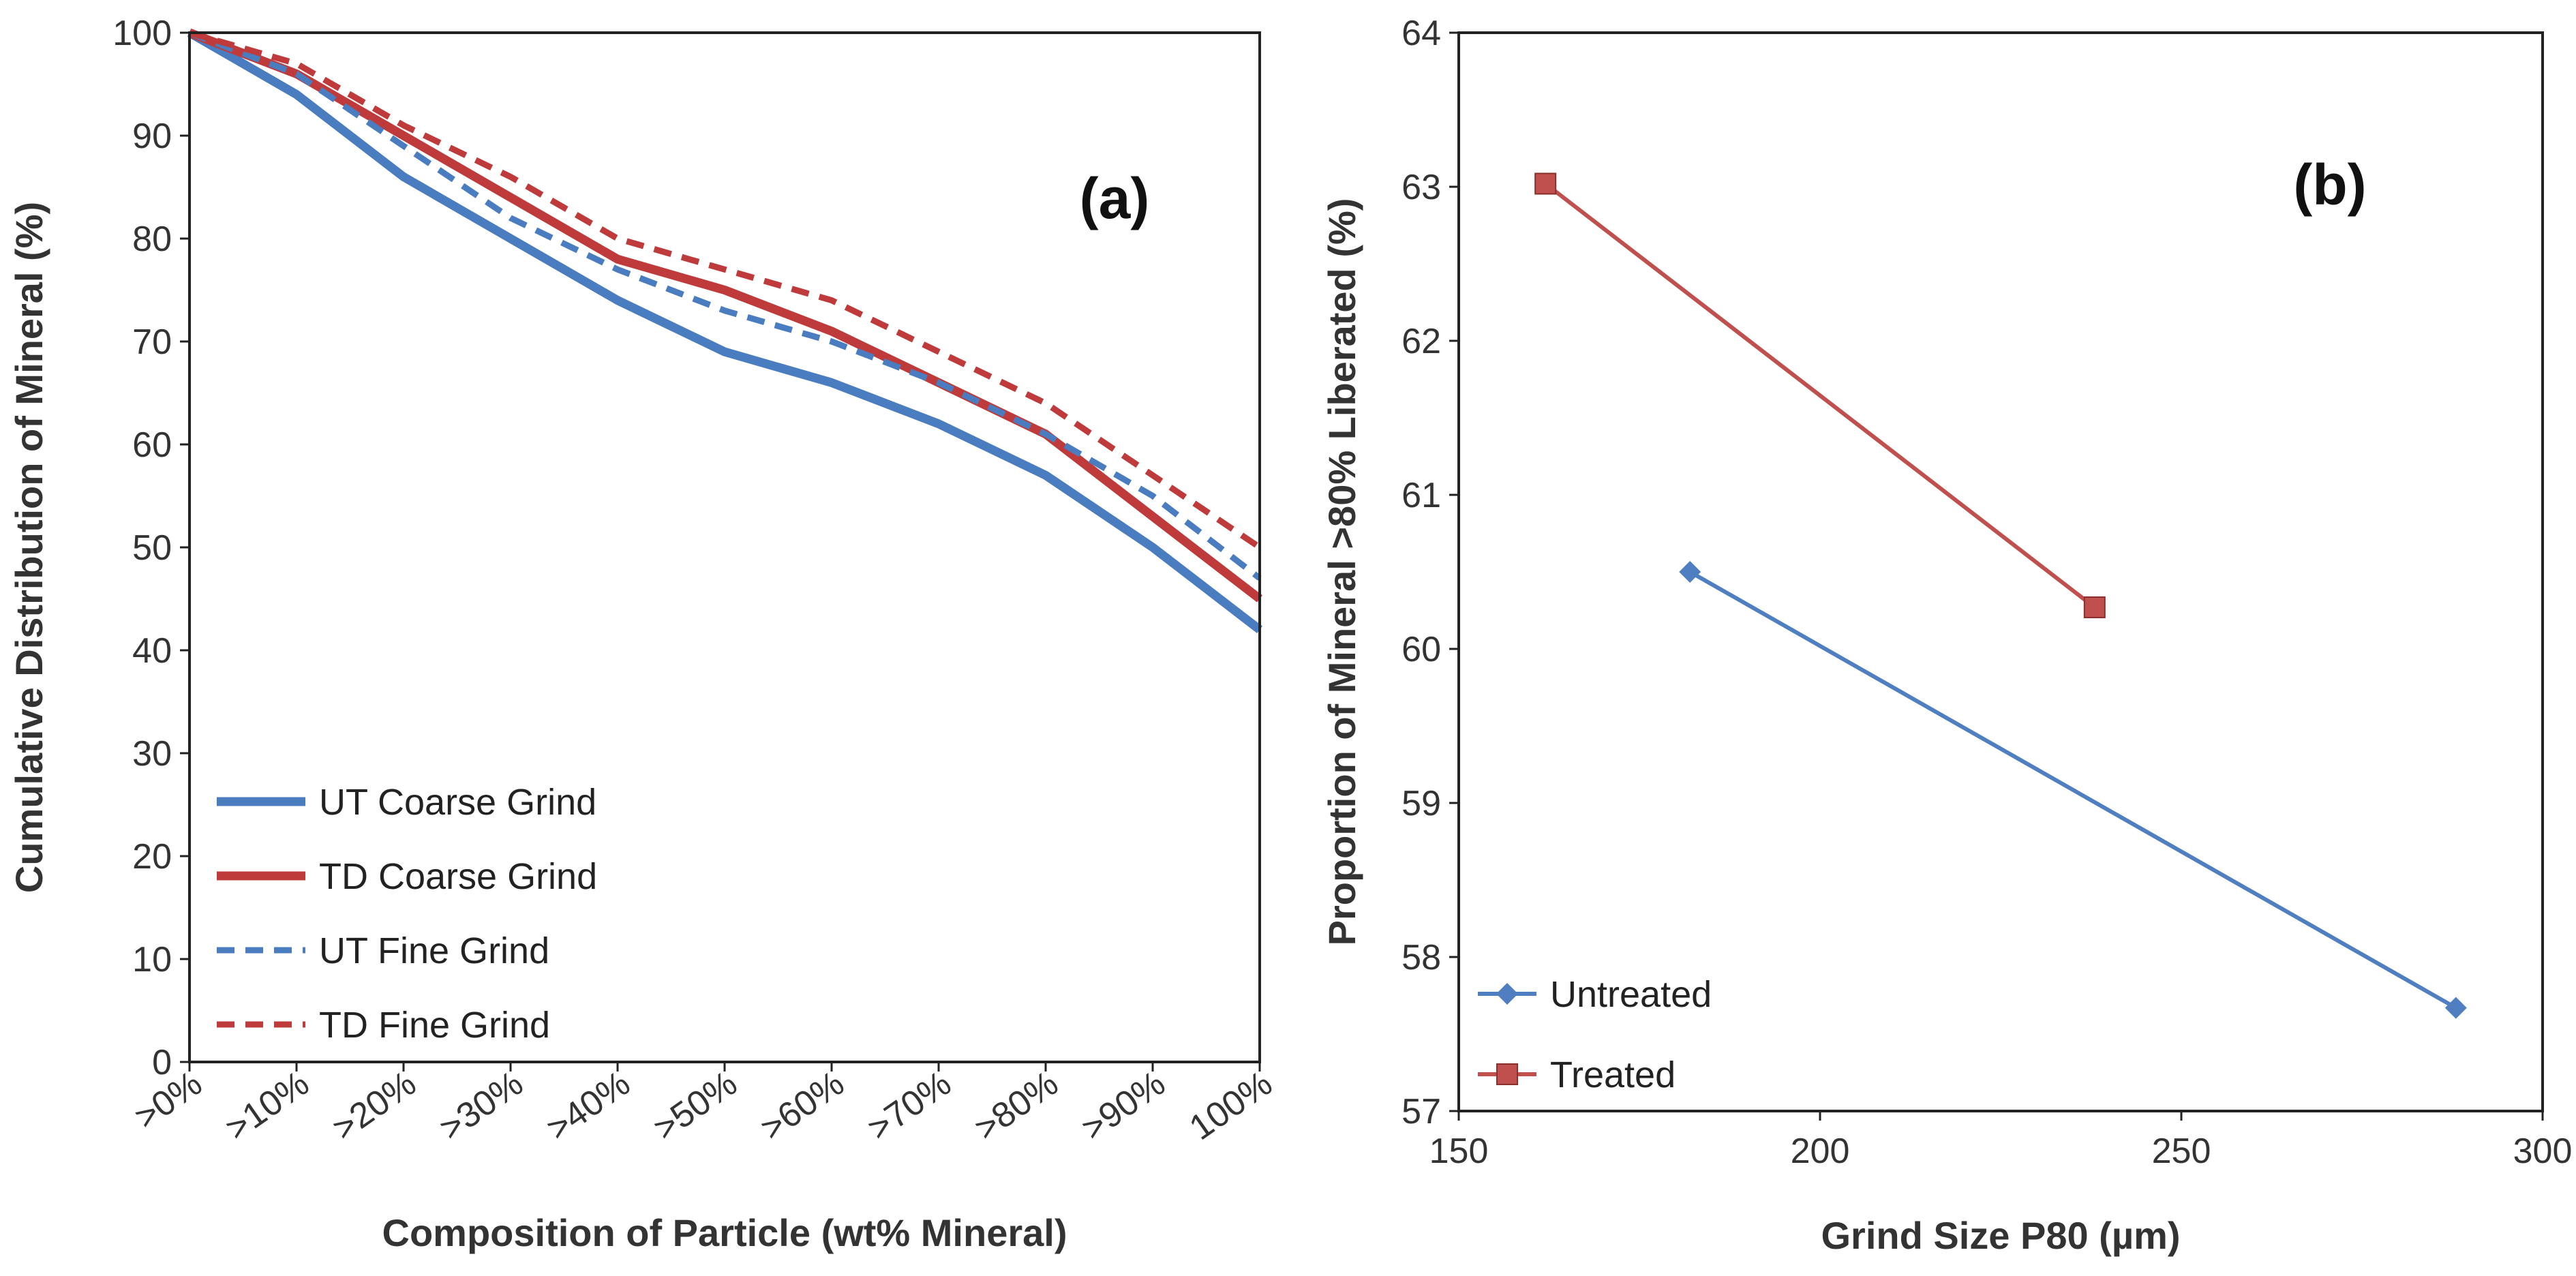  Describe the element at coordinates (1421, 495) in the screenshot. I see `y-tick-label: 61` at that location.